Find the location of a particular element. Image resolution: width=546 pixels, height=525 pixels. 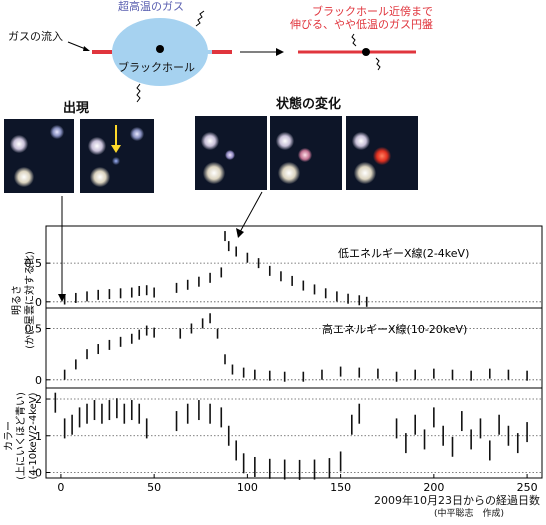

y-axis-title-color: カラー(上にいくほど青い)(4-10keV/2-4keV) is located at coordinates (21, 436).